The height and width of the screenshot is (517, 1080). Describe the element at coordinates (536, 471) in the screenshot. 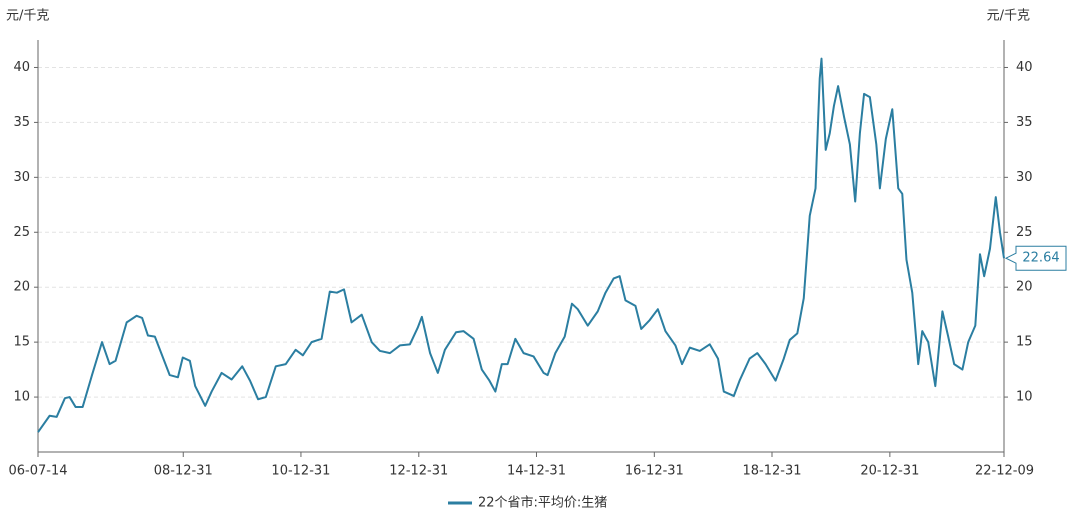

I see `x-tick-label: 14-12-31` at that location.